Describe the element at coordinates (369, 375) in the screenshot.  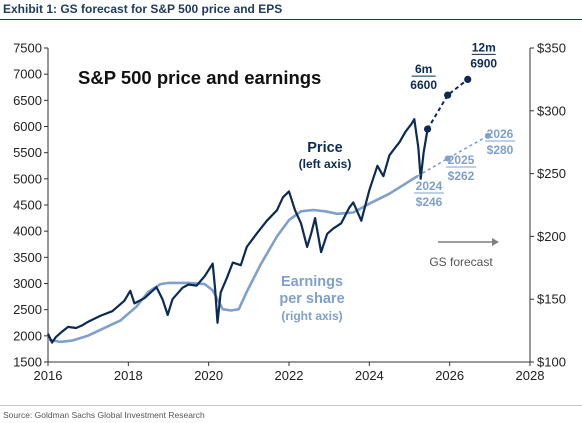
I see `x-tick-label: 2024` at that location.